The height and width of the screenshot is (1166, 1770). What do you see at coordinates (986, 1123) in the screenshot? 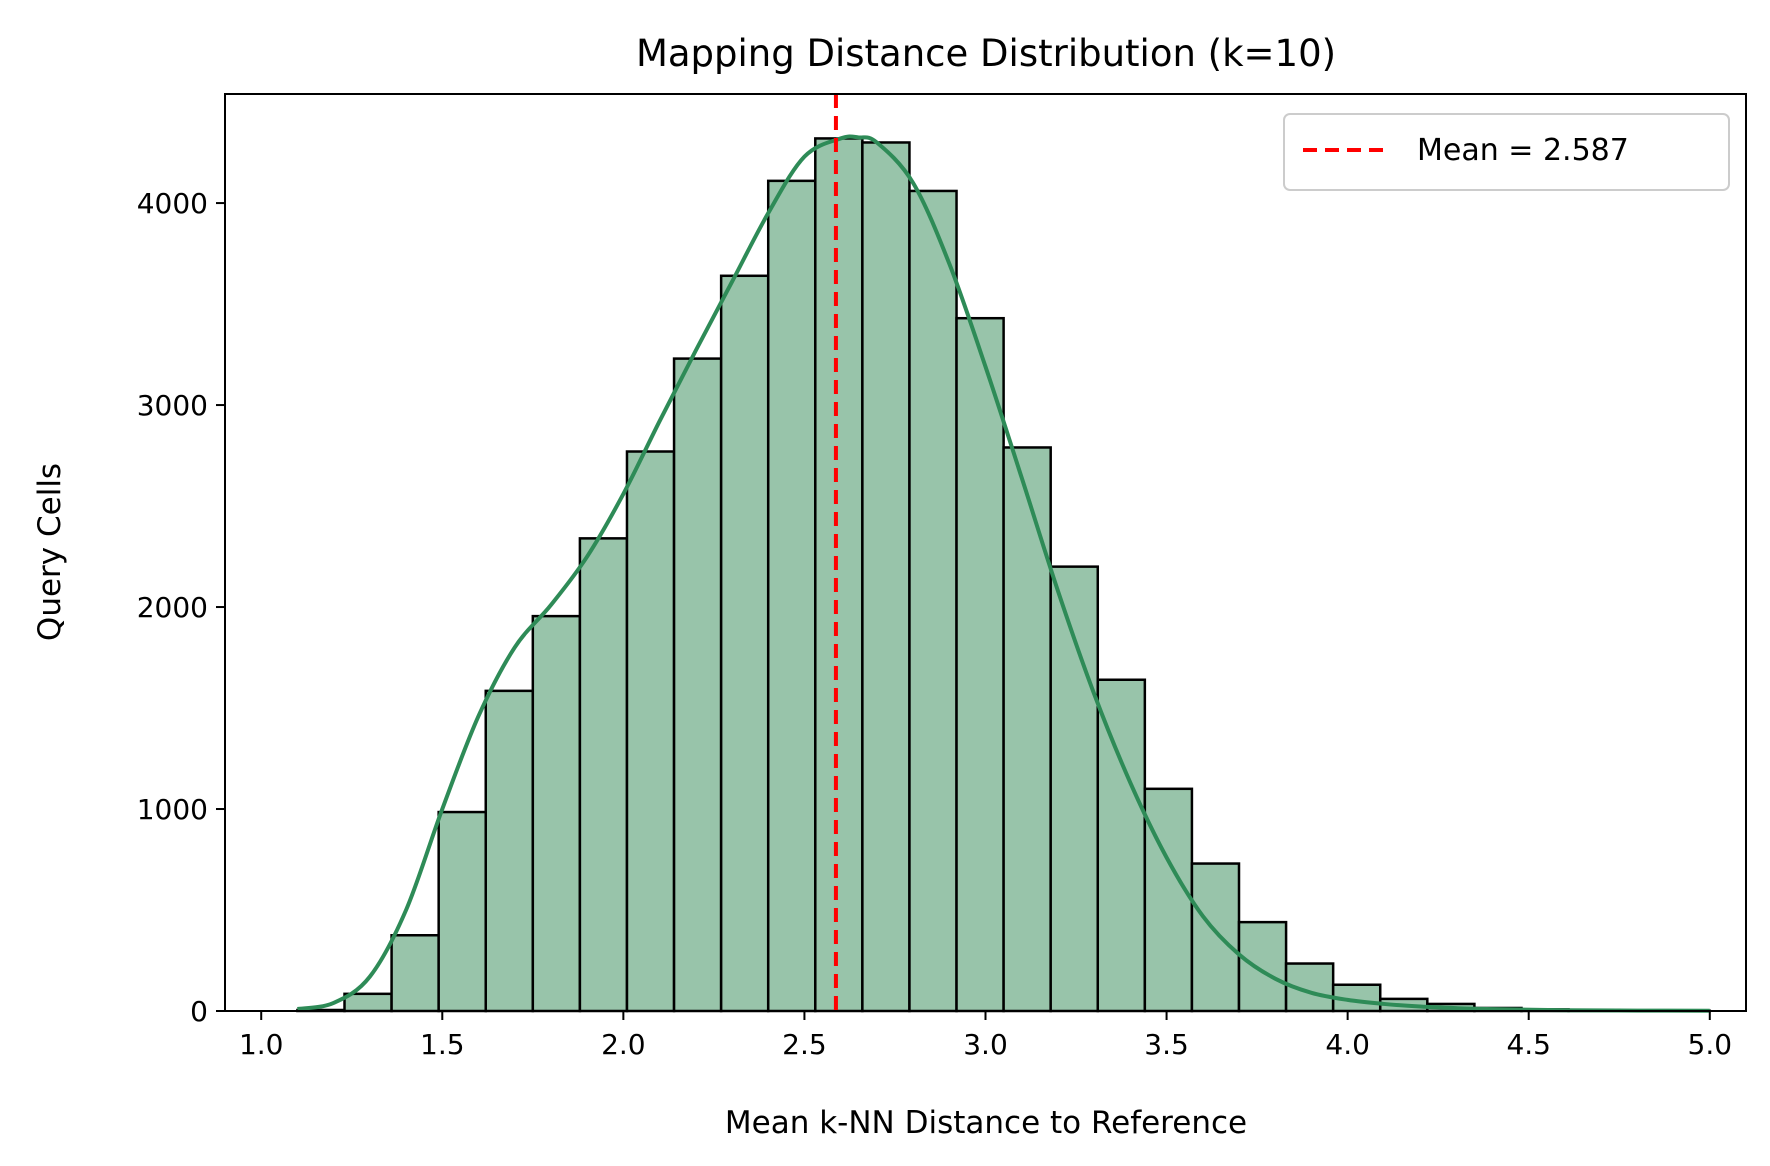
I see `x-axis-label: Mean k-NN Distance to Reference` at bounding box center [986, 1123].